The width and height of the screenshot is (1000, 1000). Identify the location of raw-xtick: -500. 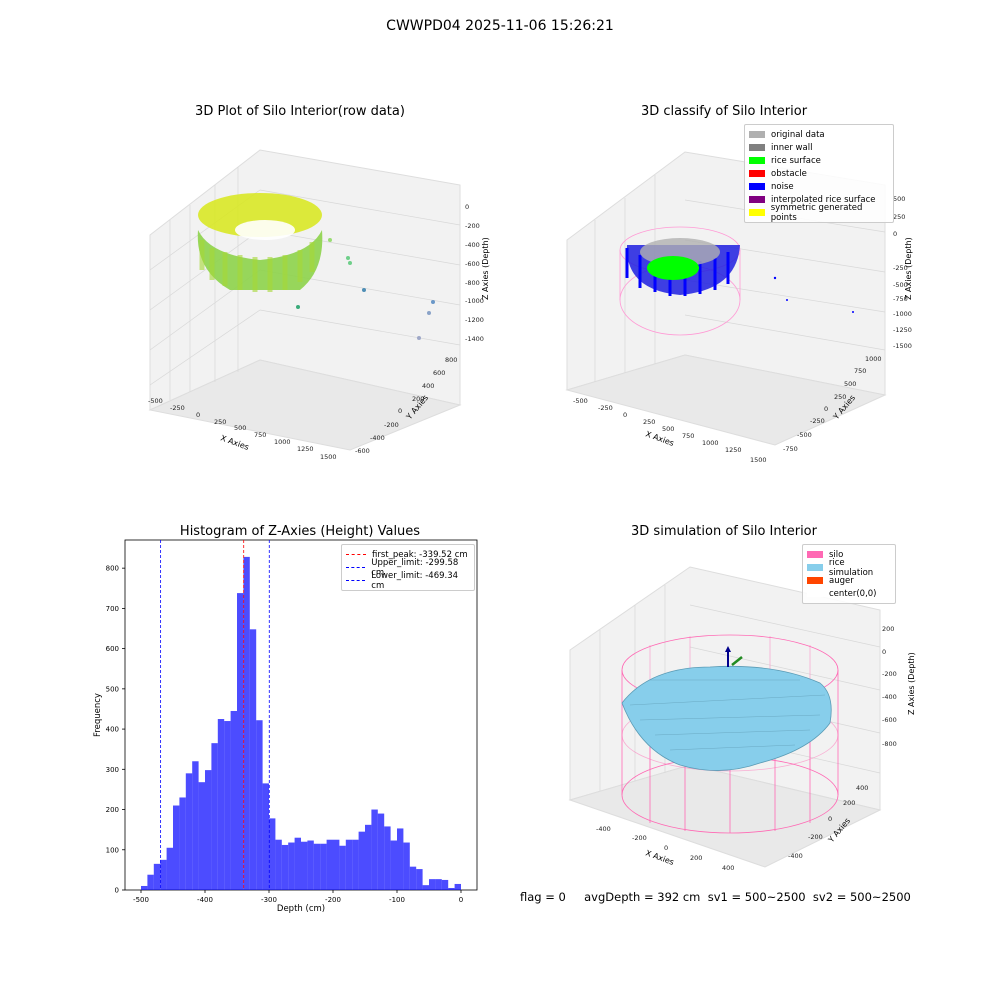
(155, 401).